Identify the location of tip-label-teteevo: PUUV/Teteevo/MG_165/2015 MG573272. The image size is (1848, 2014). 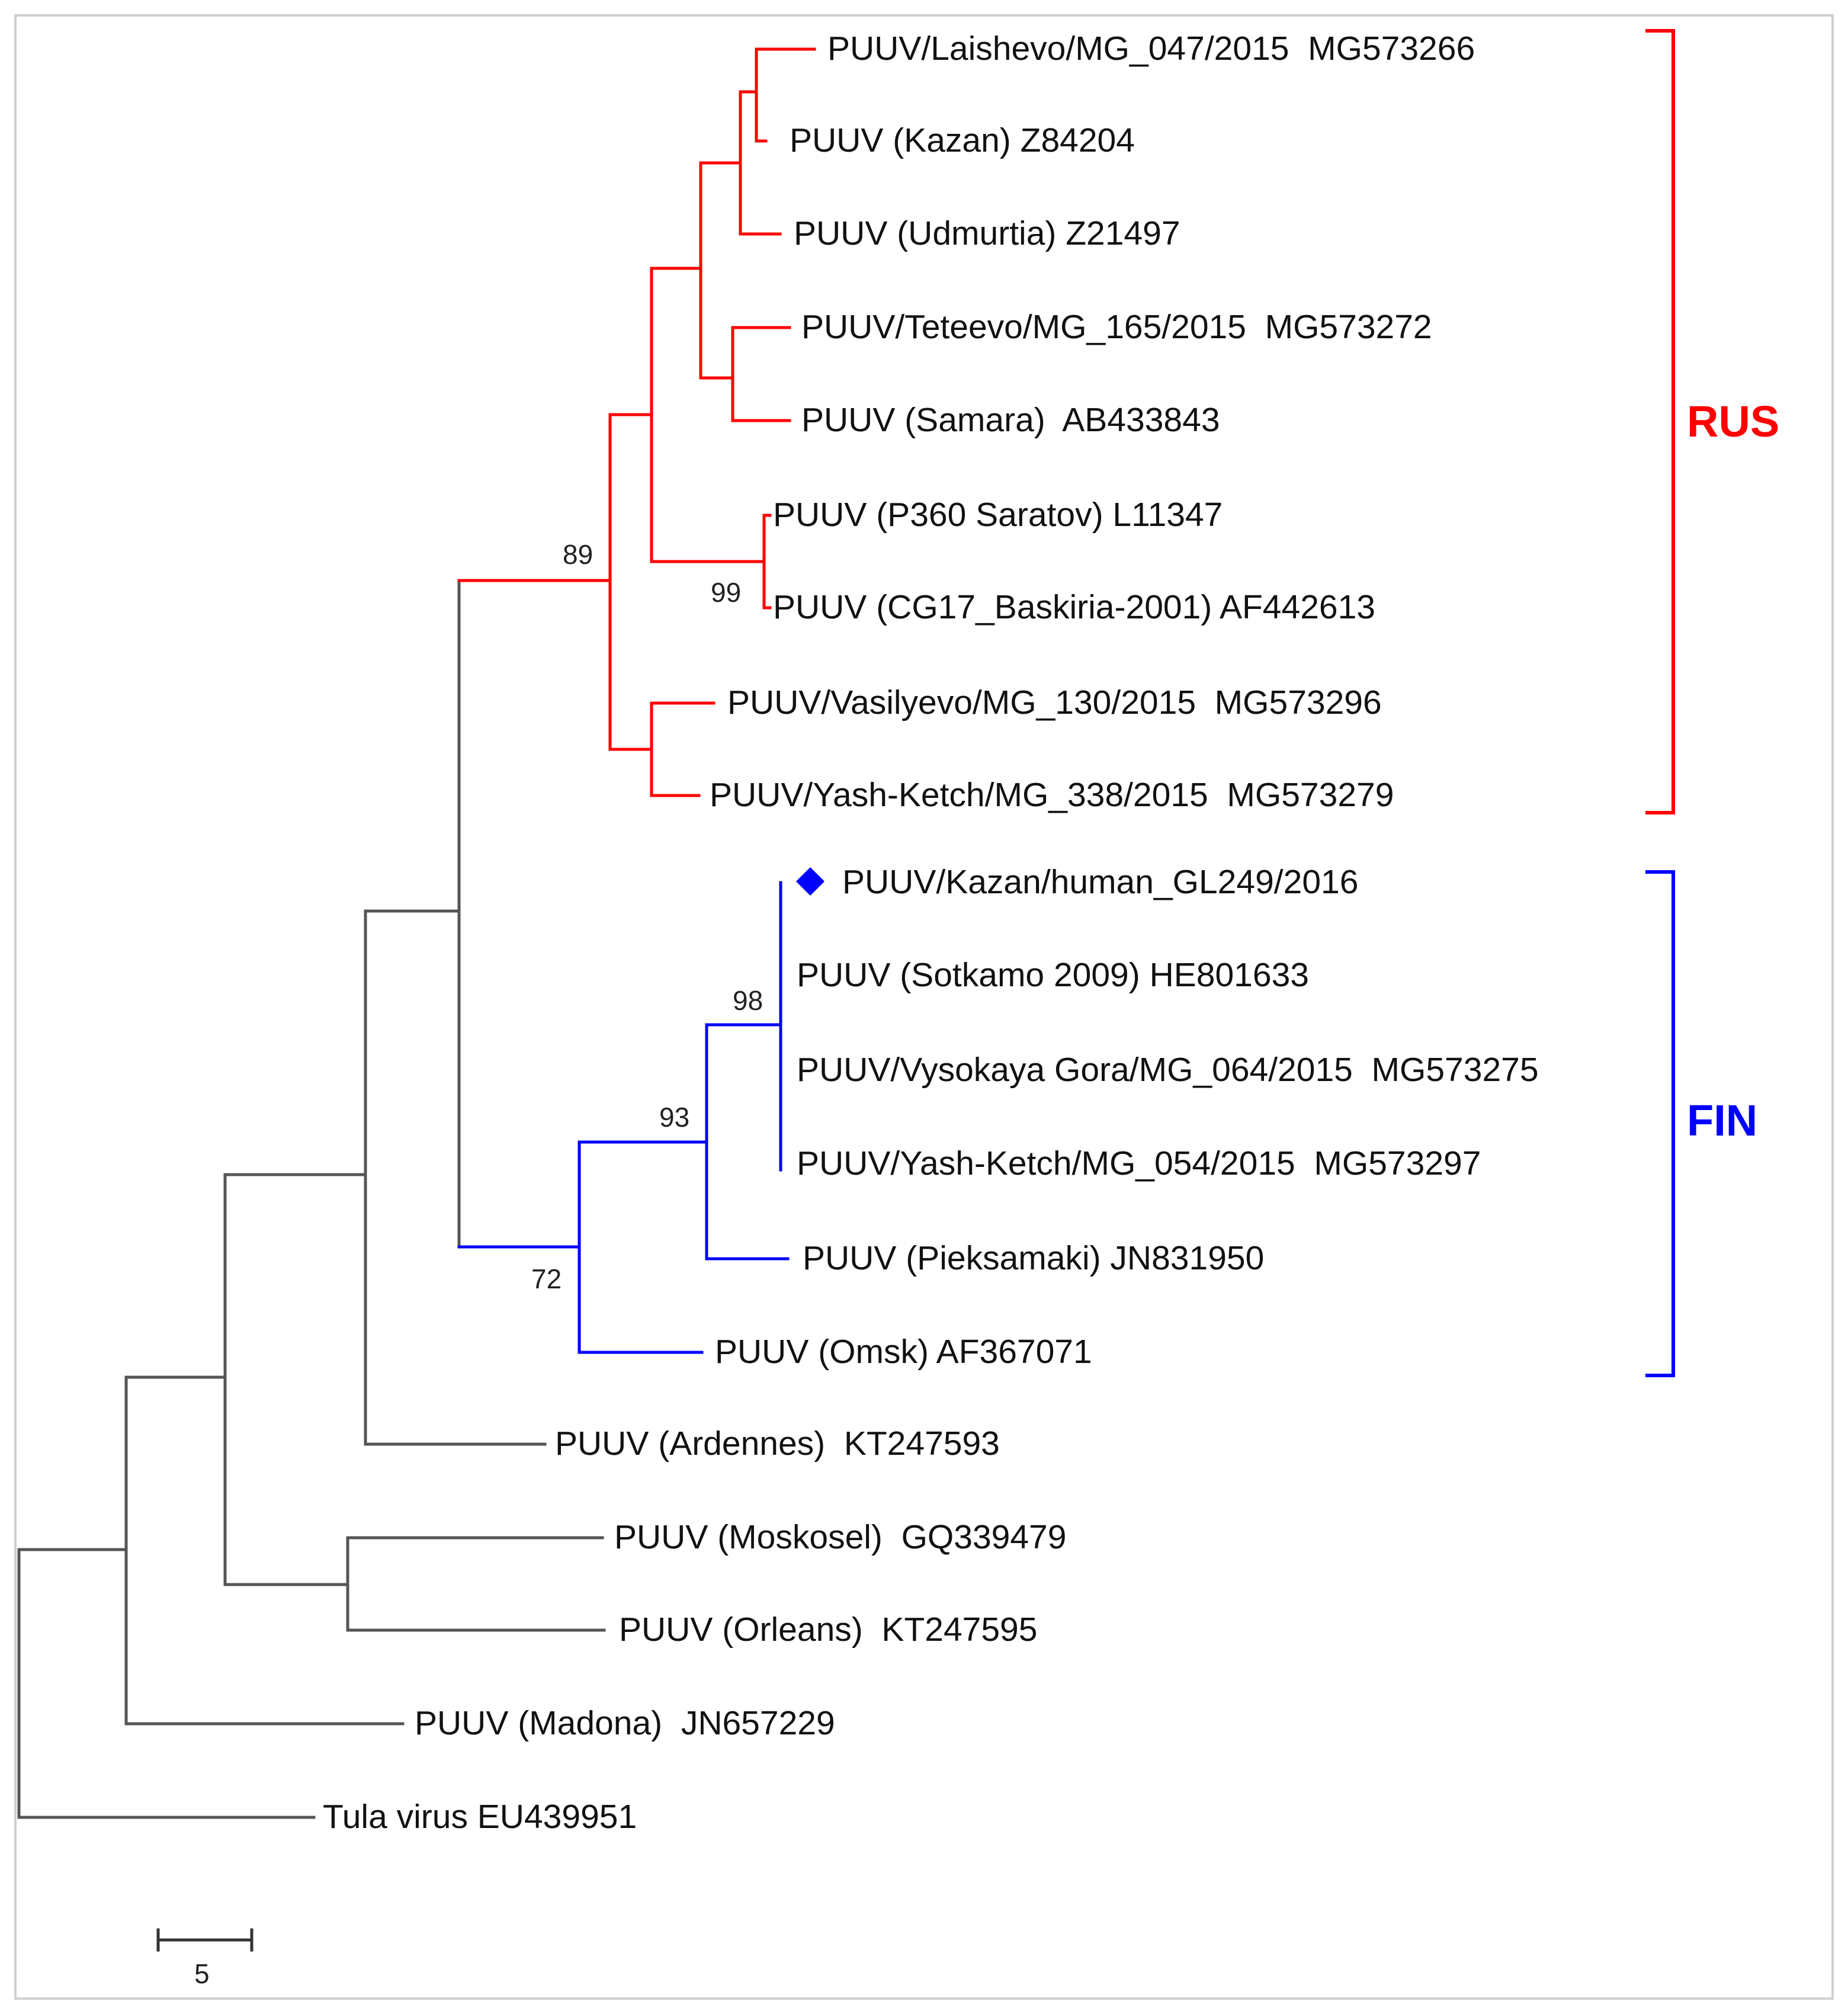
(1116, 327).